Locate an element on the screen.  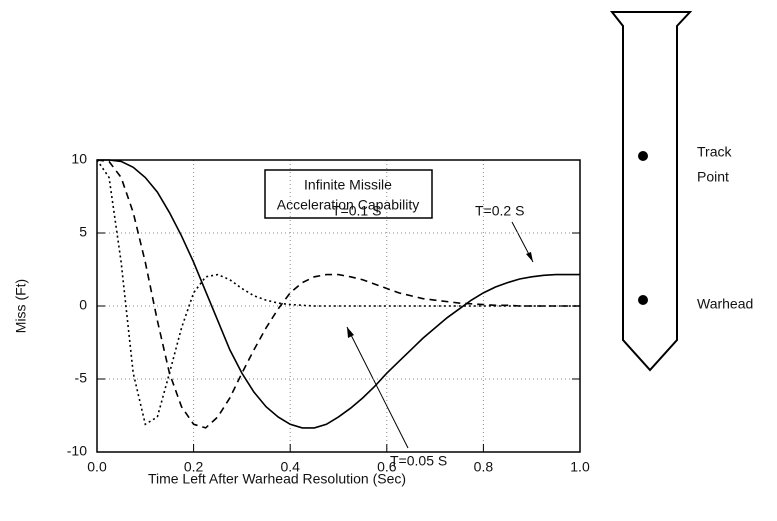
x-tick-label: 0.6 is located at coordinates (387, 467).